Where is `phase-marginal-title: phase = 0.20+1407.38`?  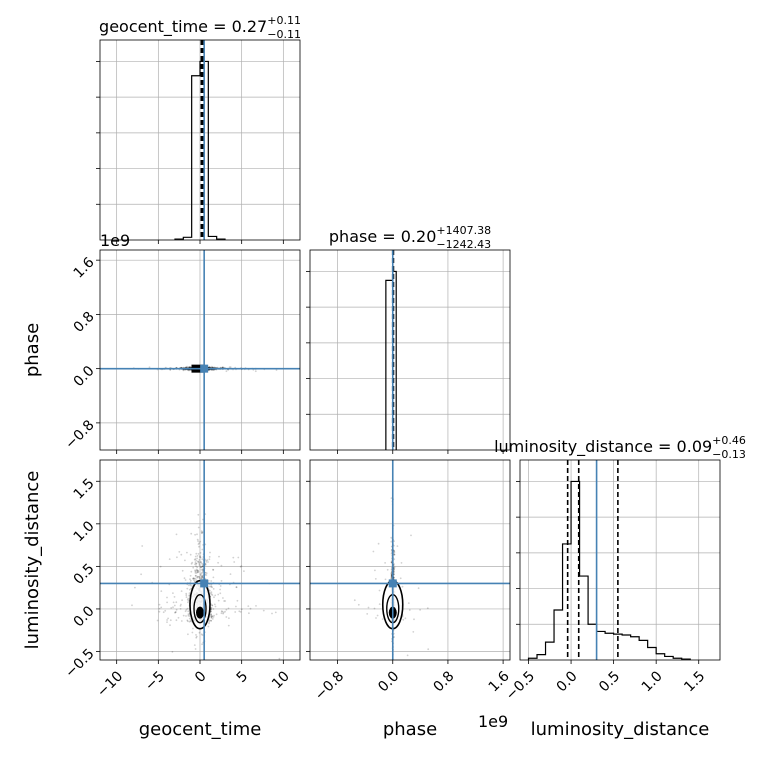
phase-marginal-title: phase = 0.20+1407.38 is located at coordinates (410, 235).